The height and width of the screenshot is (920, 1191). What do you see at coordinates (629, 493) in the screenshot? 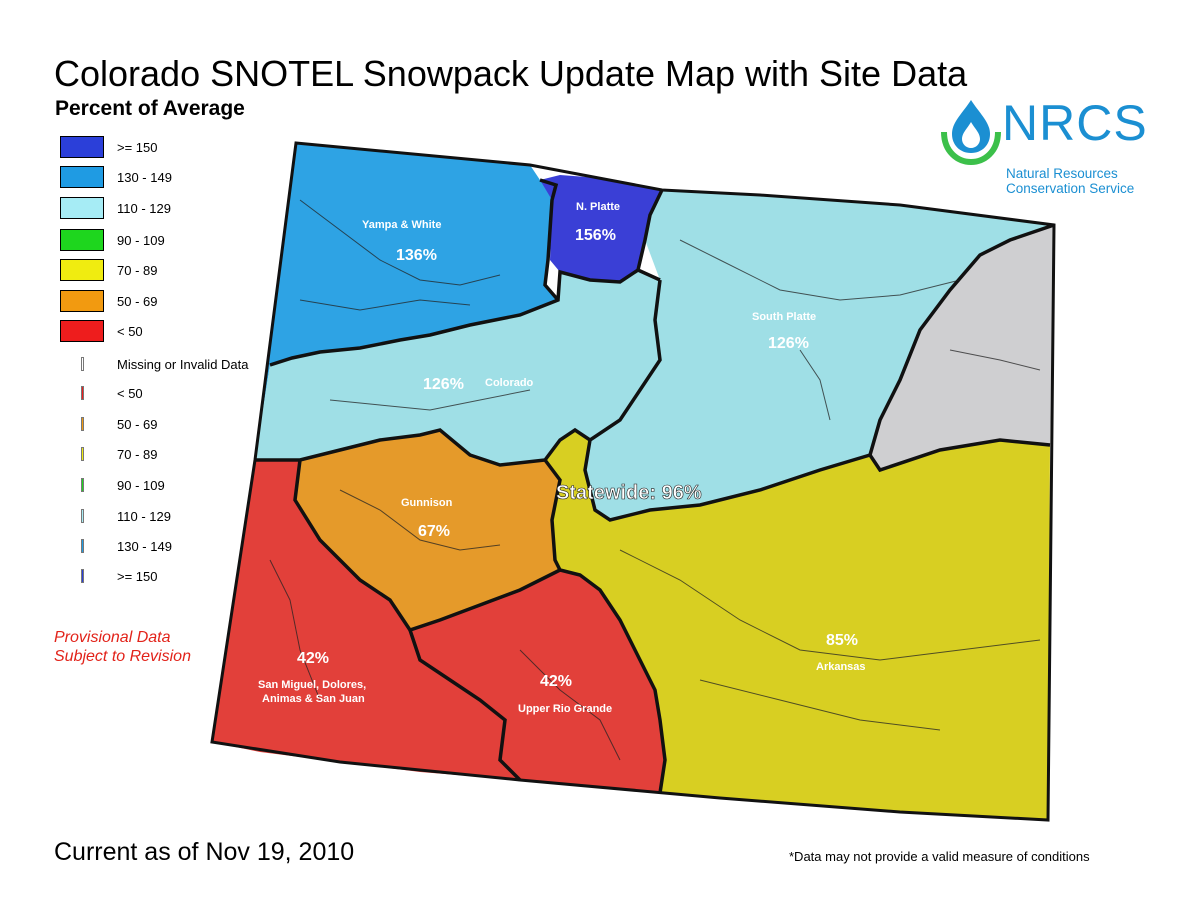
I see `statewide-label: Statewide: 96%` at bounding box center [629, 493].